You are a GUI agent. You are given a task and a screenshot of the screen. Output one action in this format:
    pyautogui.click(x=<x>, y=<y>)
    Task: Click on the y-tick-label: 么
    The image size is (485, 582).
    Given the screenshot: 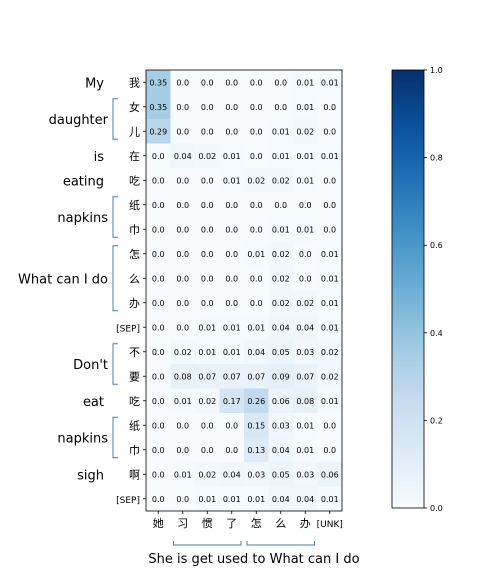 What is the action you would take?
    pyautogui.click(x=134, y=278)
    